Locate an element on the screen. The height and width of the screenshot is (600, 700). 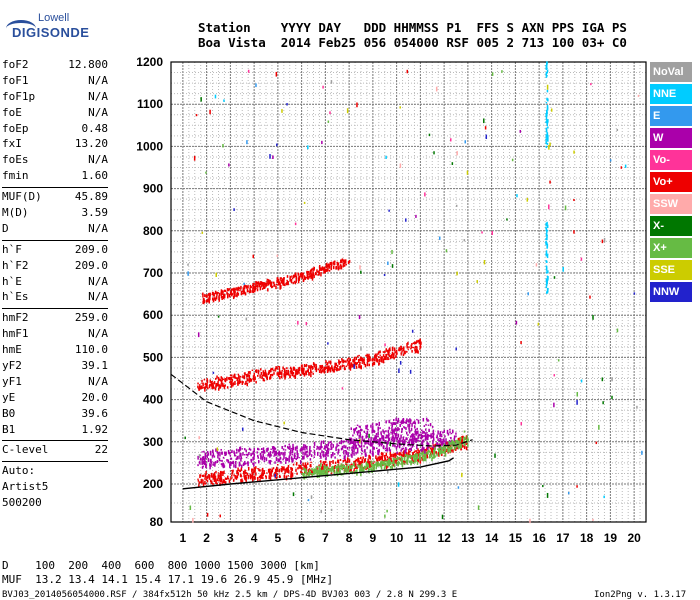
param-name: foEs is located at coordinates (15, 160).